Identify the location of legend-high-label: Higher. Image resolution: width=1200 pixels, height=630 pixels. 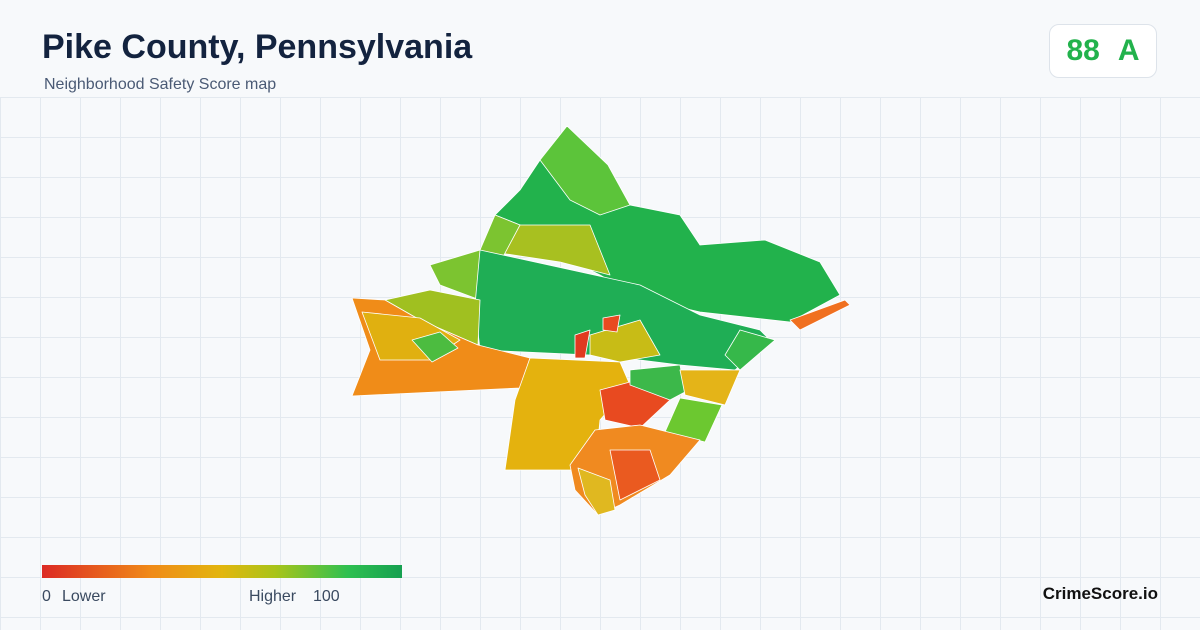
(273, 596).